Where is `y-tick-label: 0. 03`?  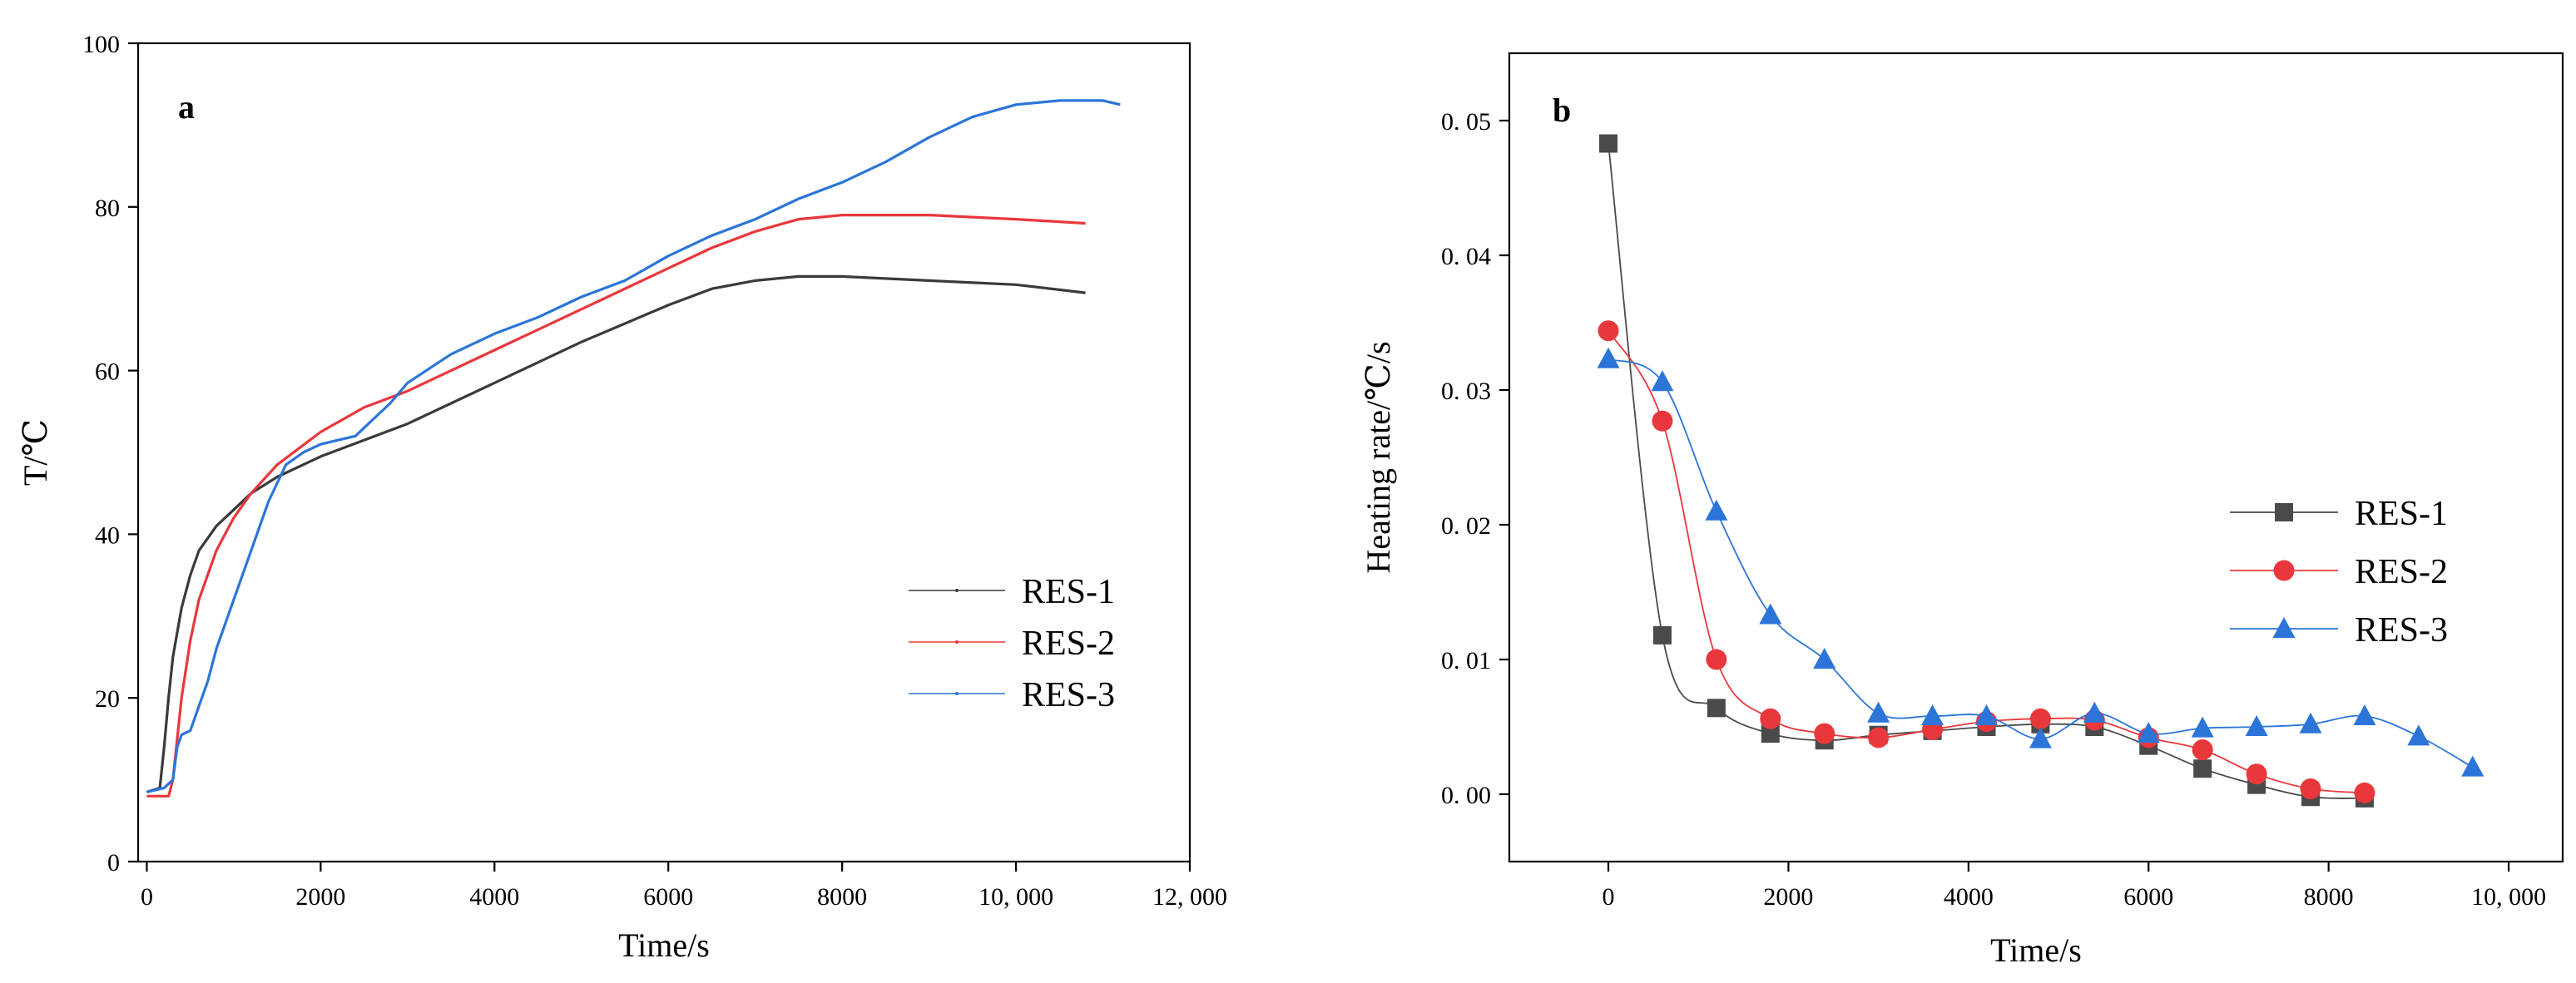
y-tick-label: 0. 03 is located at coordinates (1466, 391).